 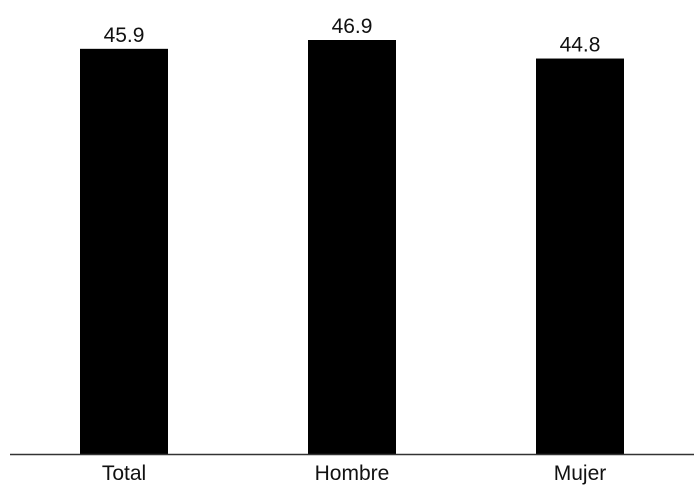 I want to click on value-label-total: 45.9, so click(x=124, y=35).